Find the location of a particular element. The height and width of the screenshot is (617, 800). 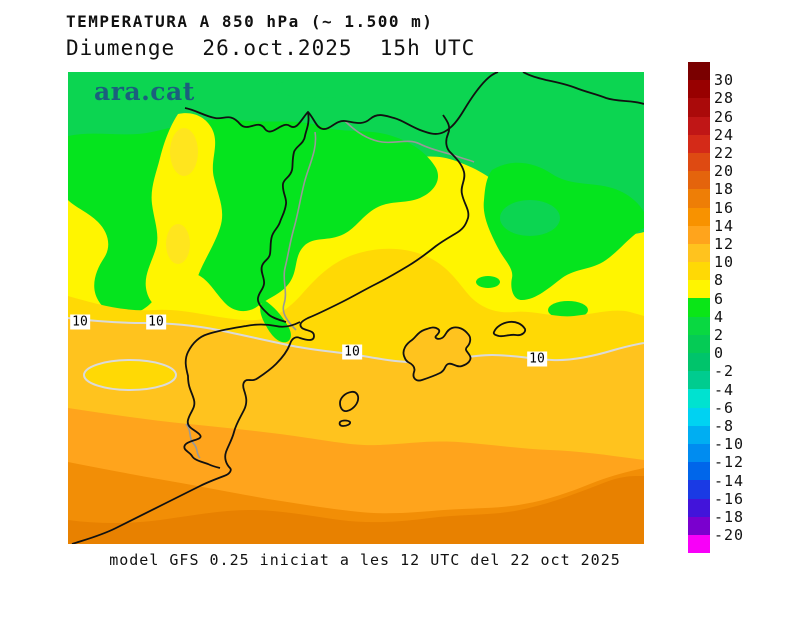

colorbar-tick-label: 0 is located at coordinates (719, 353).